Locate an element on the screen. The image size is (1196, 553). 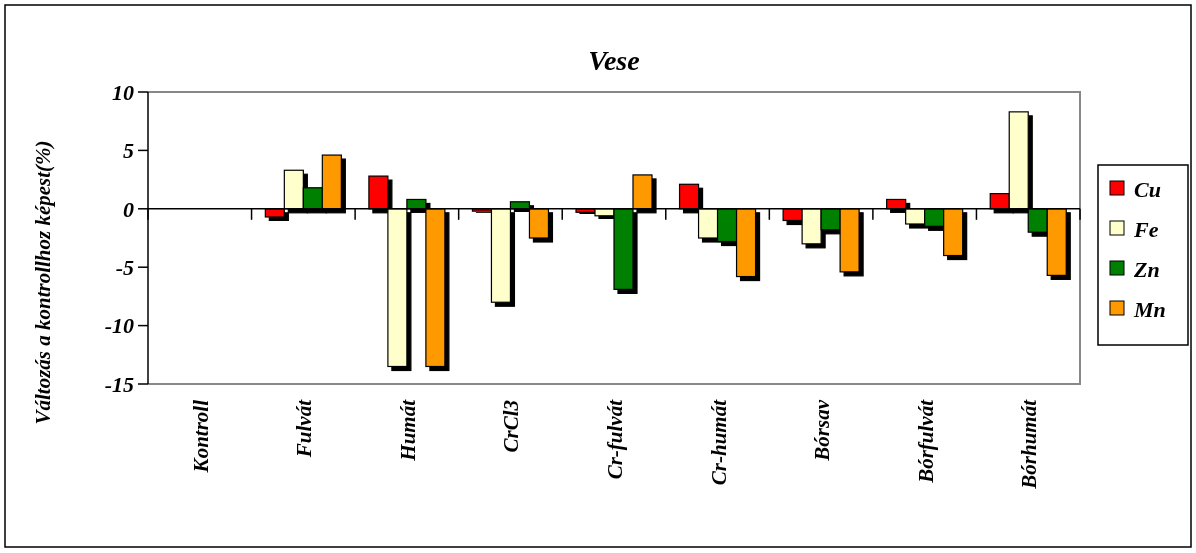
x-tick-label: Cr-fulvát is located at coordinates (615, 439).